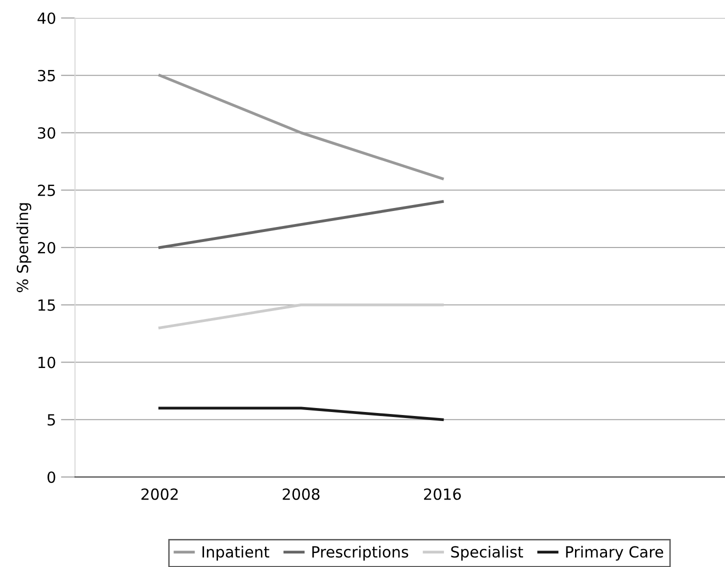 The height and width of the screenshot is (567, 725). What do you see at coordinates (51, 420) in the screenshot?
I see `y-tick-label: 5` at bounding box center [51, 420].